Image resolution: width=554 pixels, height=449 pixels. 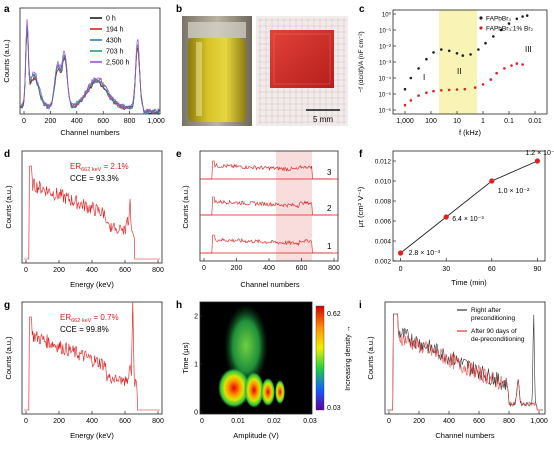 What do you see at coordinates (510, 29) in the screenshot?
I see `panel-c-legend-label: FAPbBr₃:1% Br₂` at bounding box center [510, 29].